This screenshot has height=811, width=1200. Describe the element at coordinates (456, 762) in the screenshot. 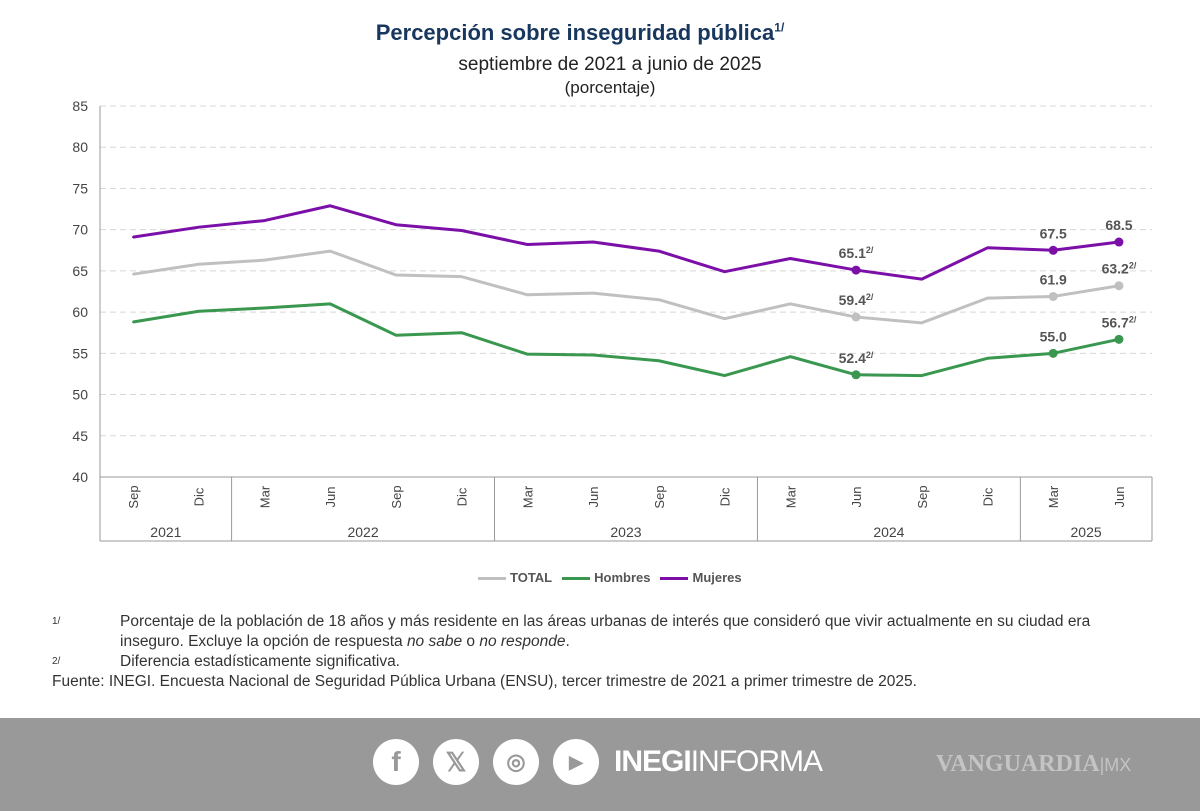

I see `x-icon: 𝕏` at that location.